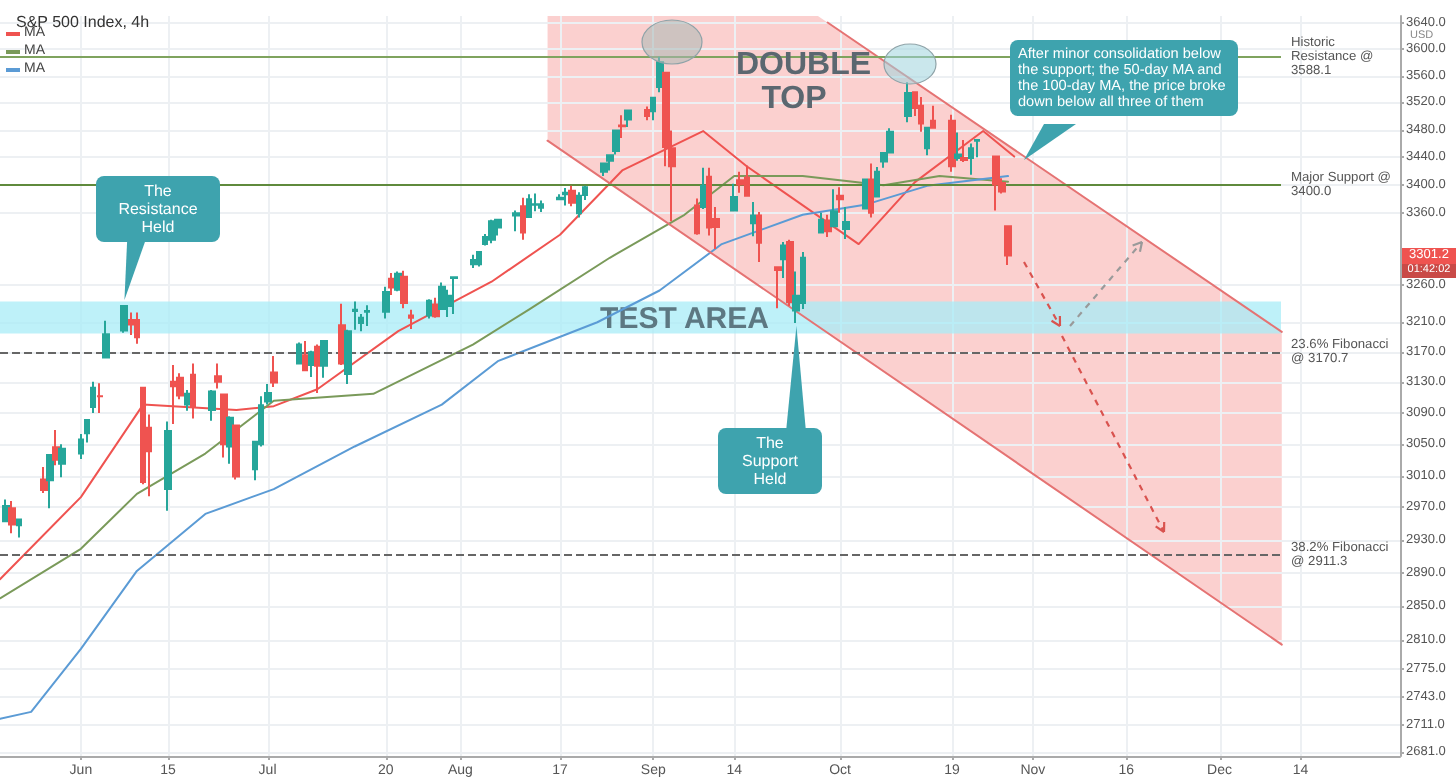  What do you see at coordinates (804, 82) in the screenshot?
I see `annotation: DOUBLE TOP` at bounding box center [804, 82].